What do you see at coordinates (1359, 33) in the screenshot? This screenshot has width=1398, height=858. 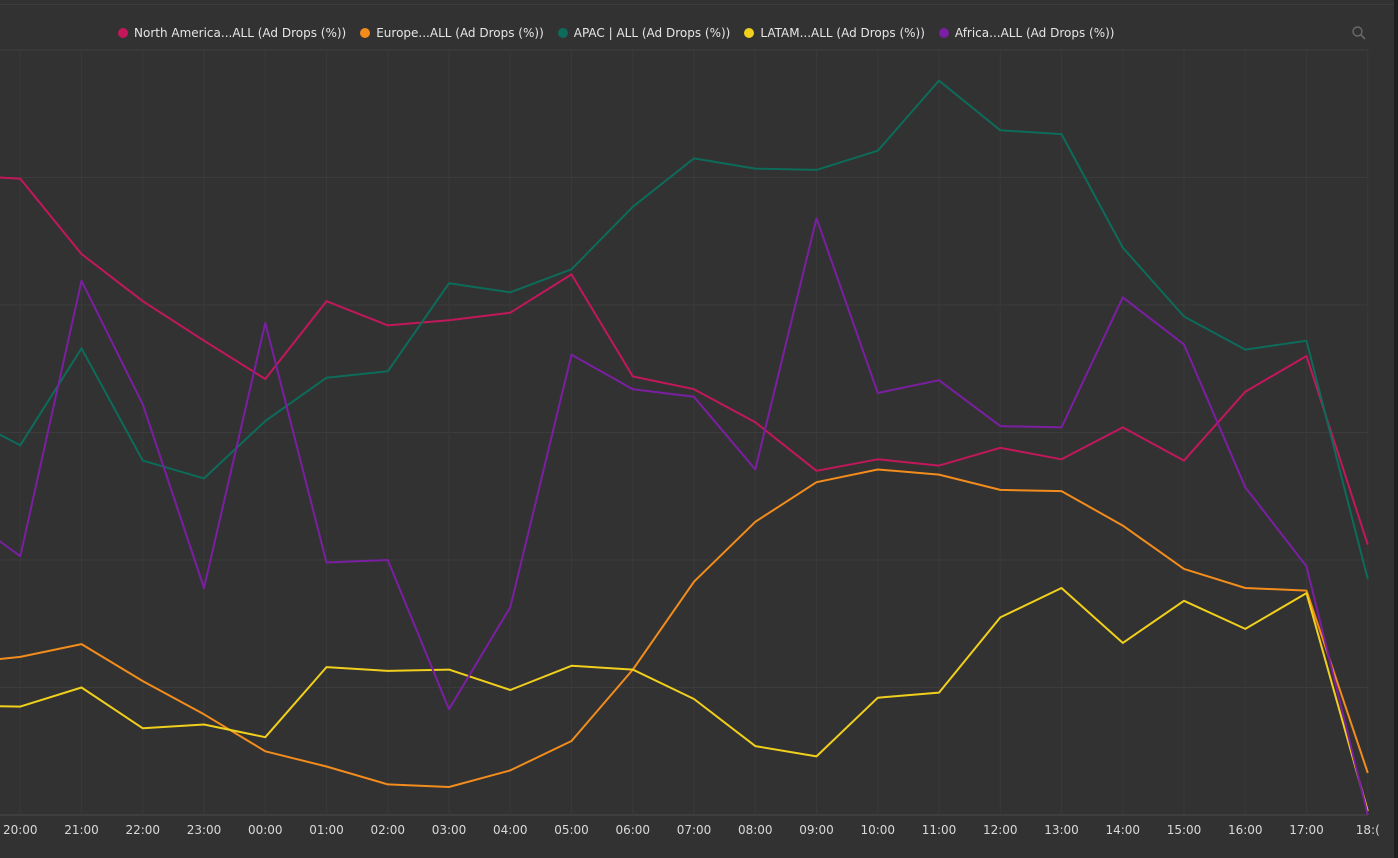 I see `search-icon` at bounding box center [1359, 33].